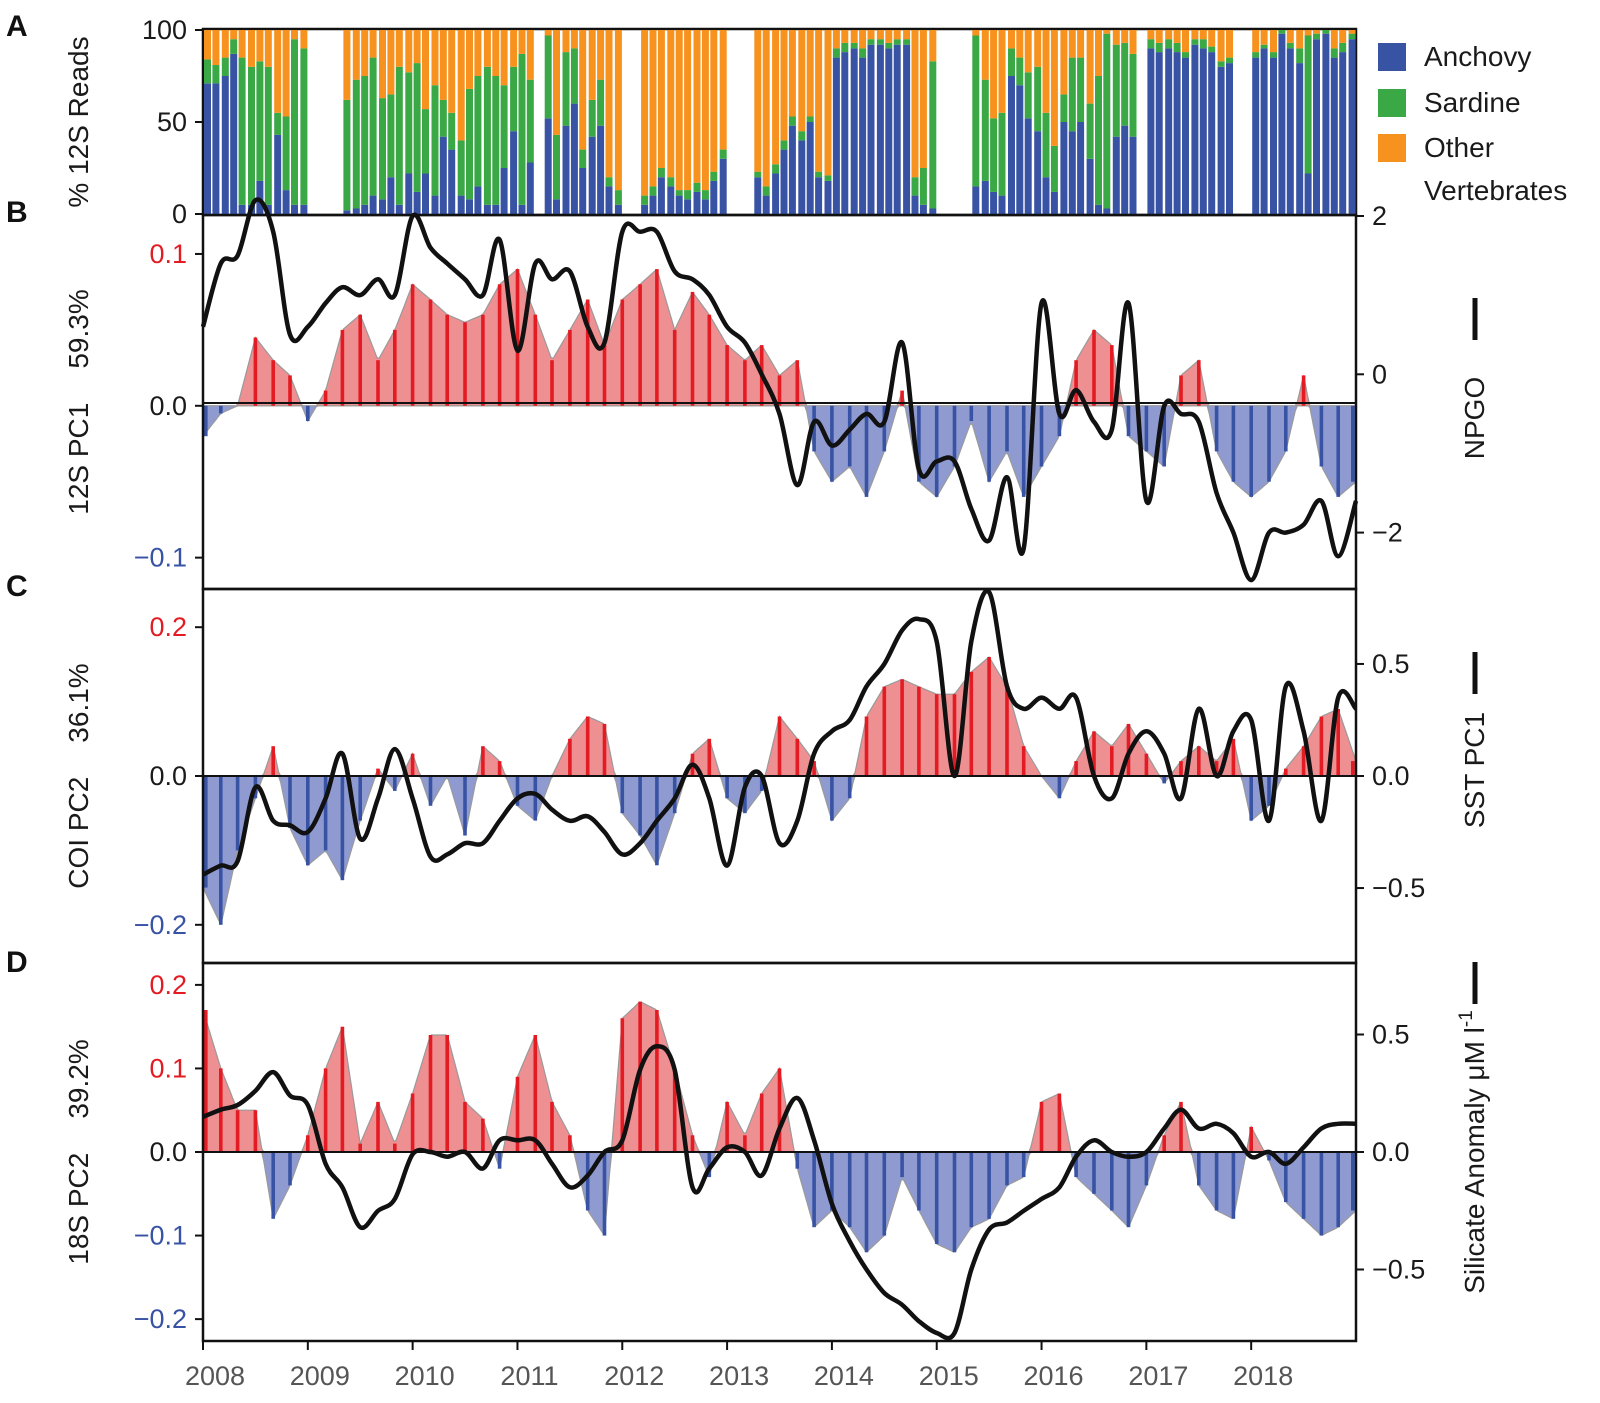  Describe the element at coordinates (168, 406) in the screenshot. I see `panel-b-y-ticks: −0.1 0.0 0.1` at that location.